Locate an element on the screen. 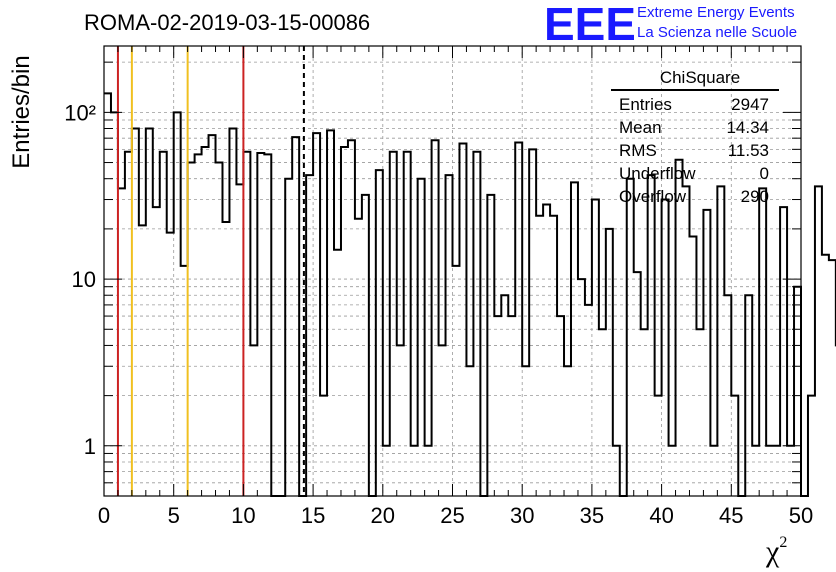 The height and width of the screenshot is (572, 836). x-tick-label: 50 is located at coordinates (801, 515).